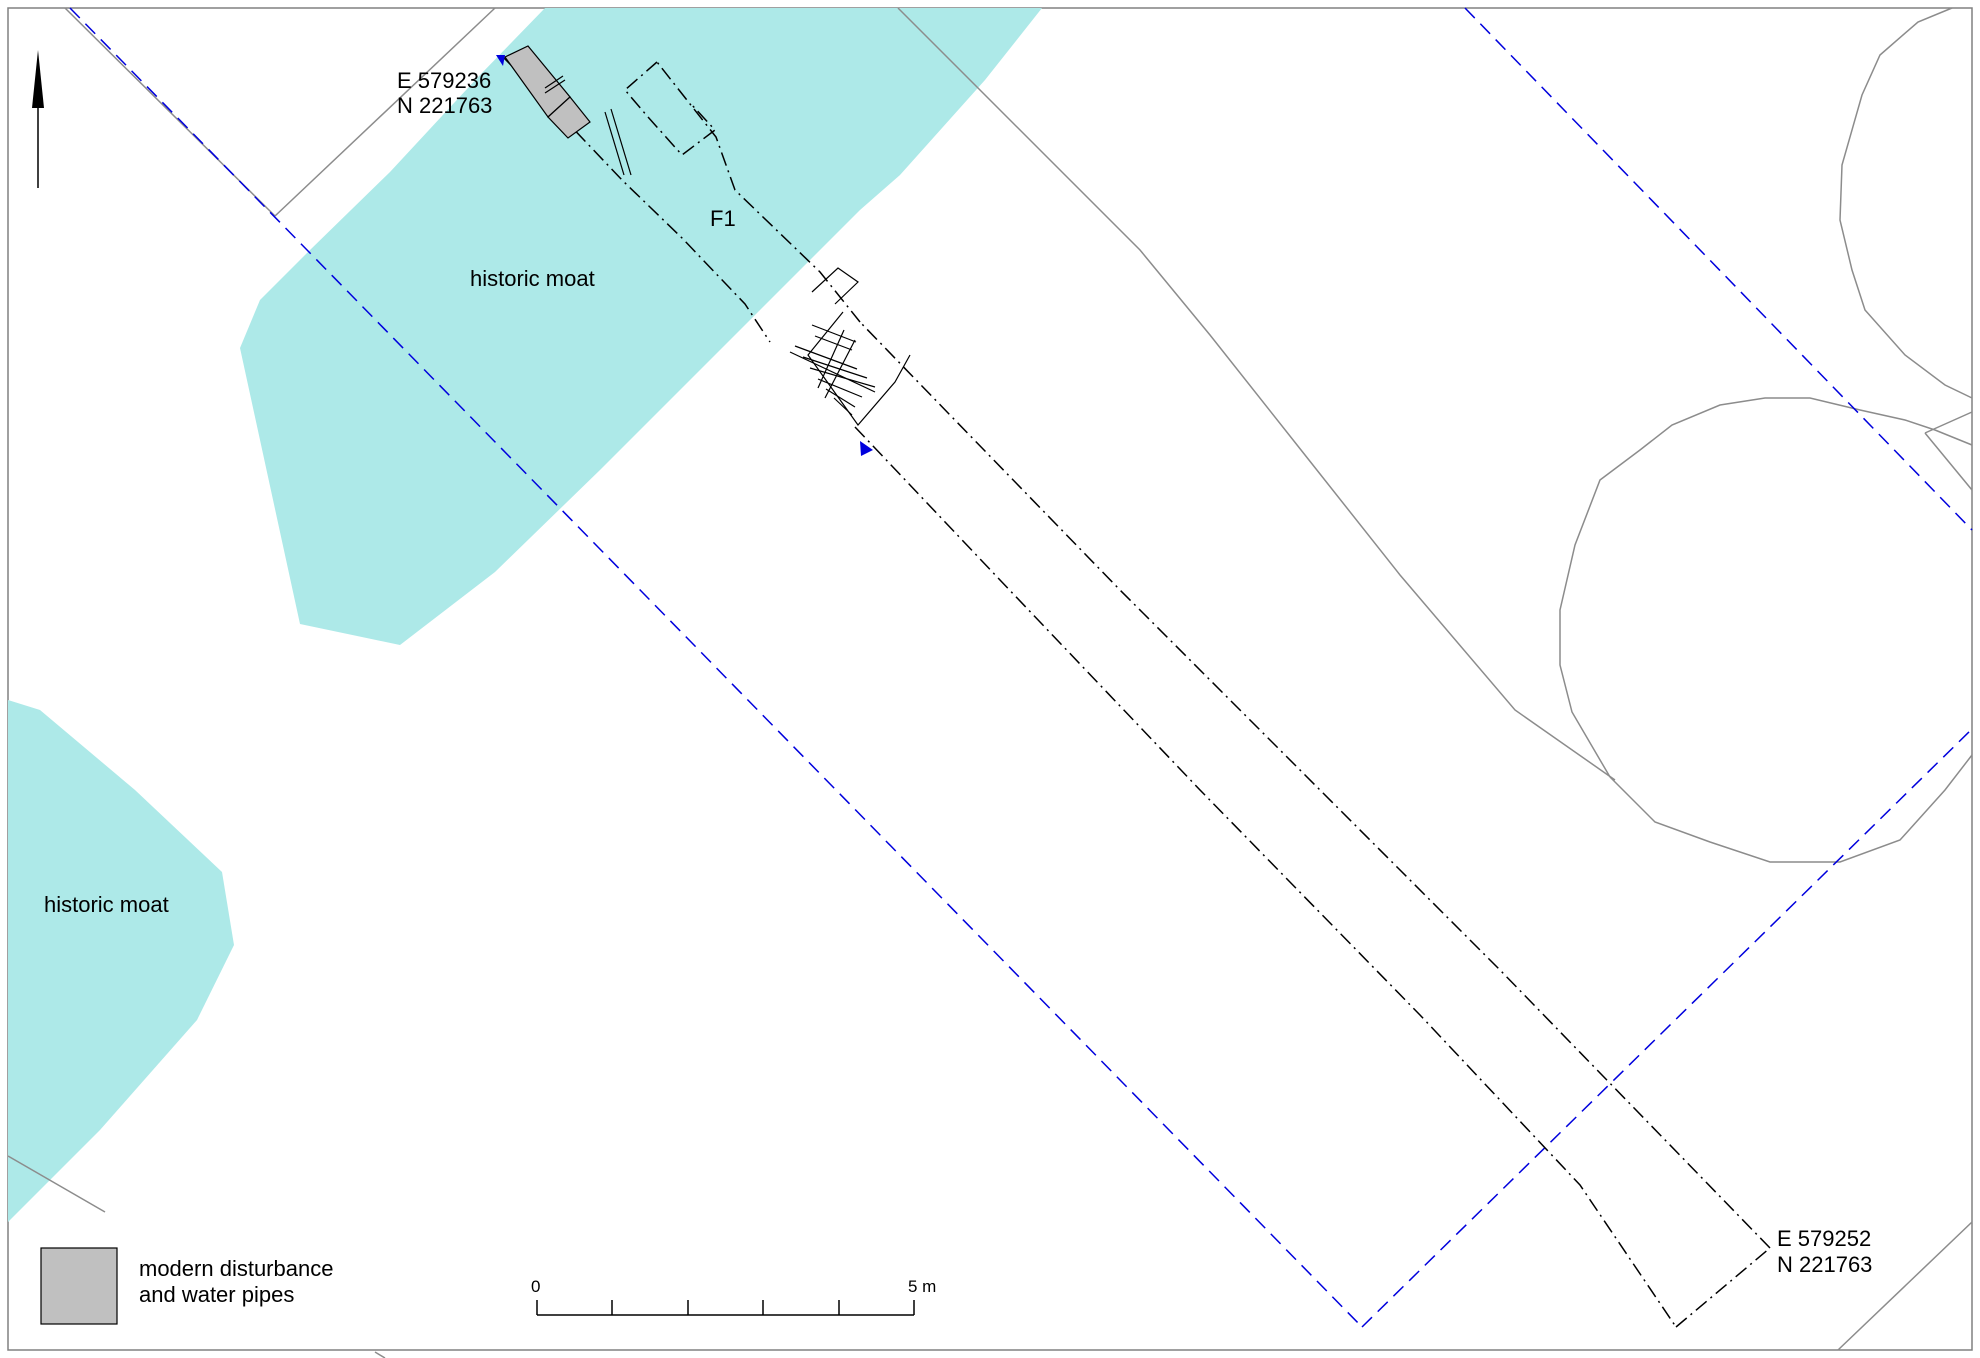 The height and width of the screenshot is (1358, 1980). I want to click on legend-line-2: and water pipes, so click(216, 1294).